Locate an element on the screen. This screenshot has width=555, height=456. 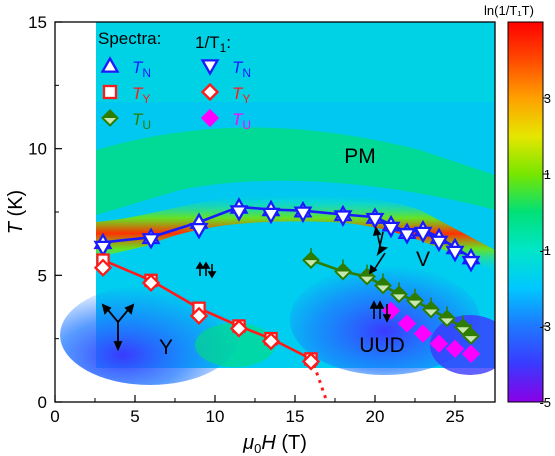
legend-t1-title-colon: : is located at coordinates (228, 42).